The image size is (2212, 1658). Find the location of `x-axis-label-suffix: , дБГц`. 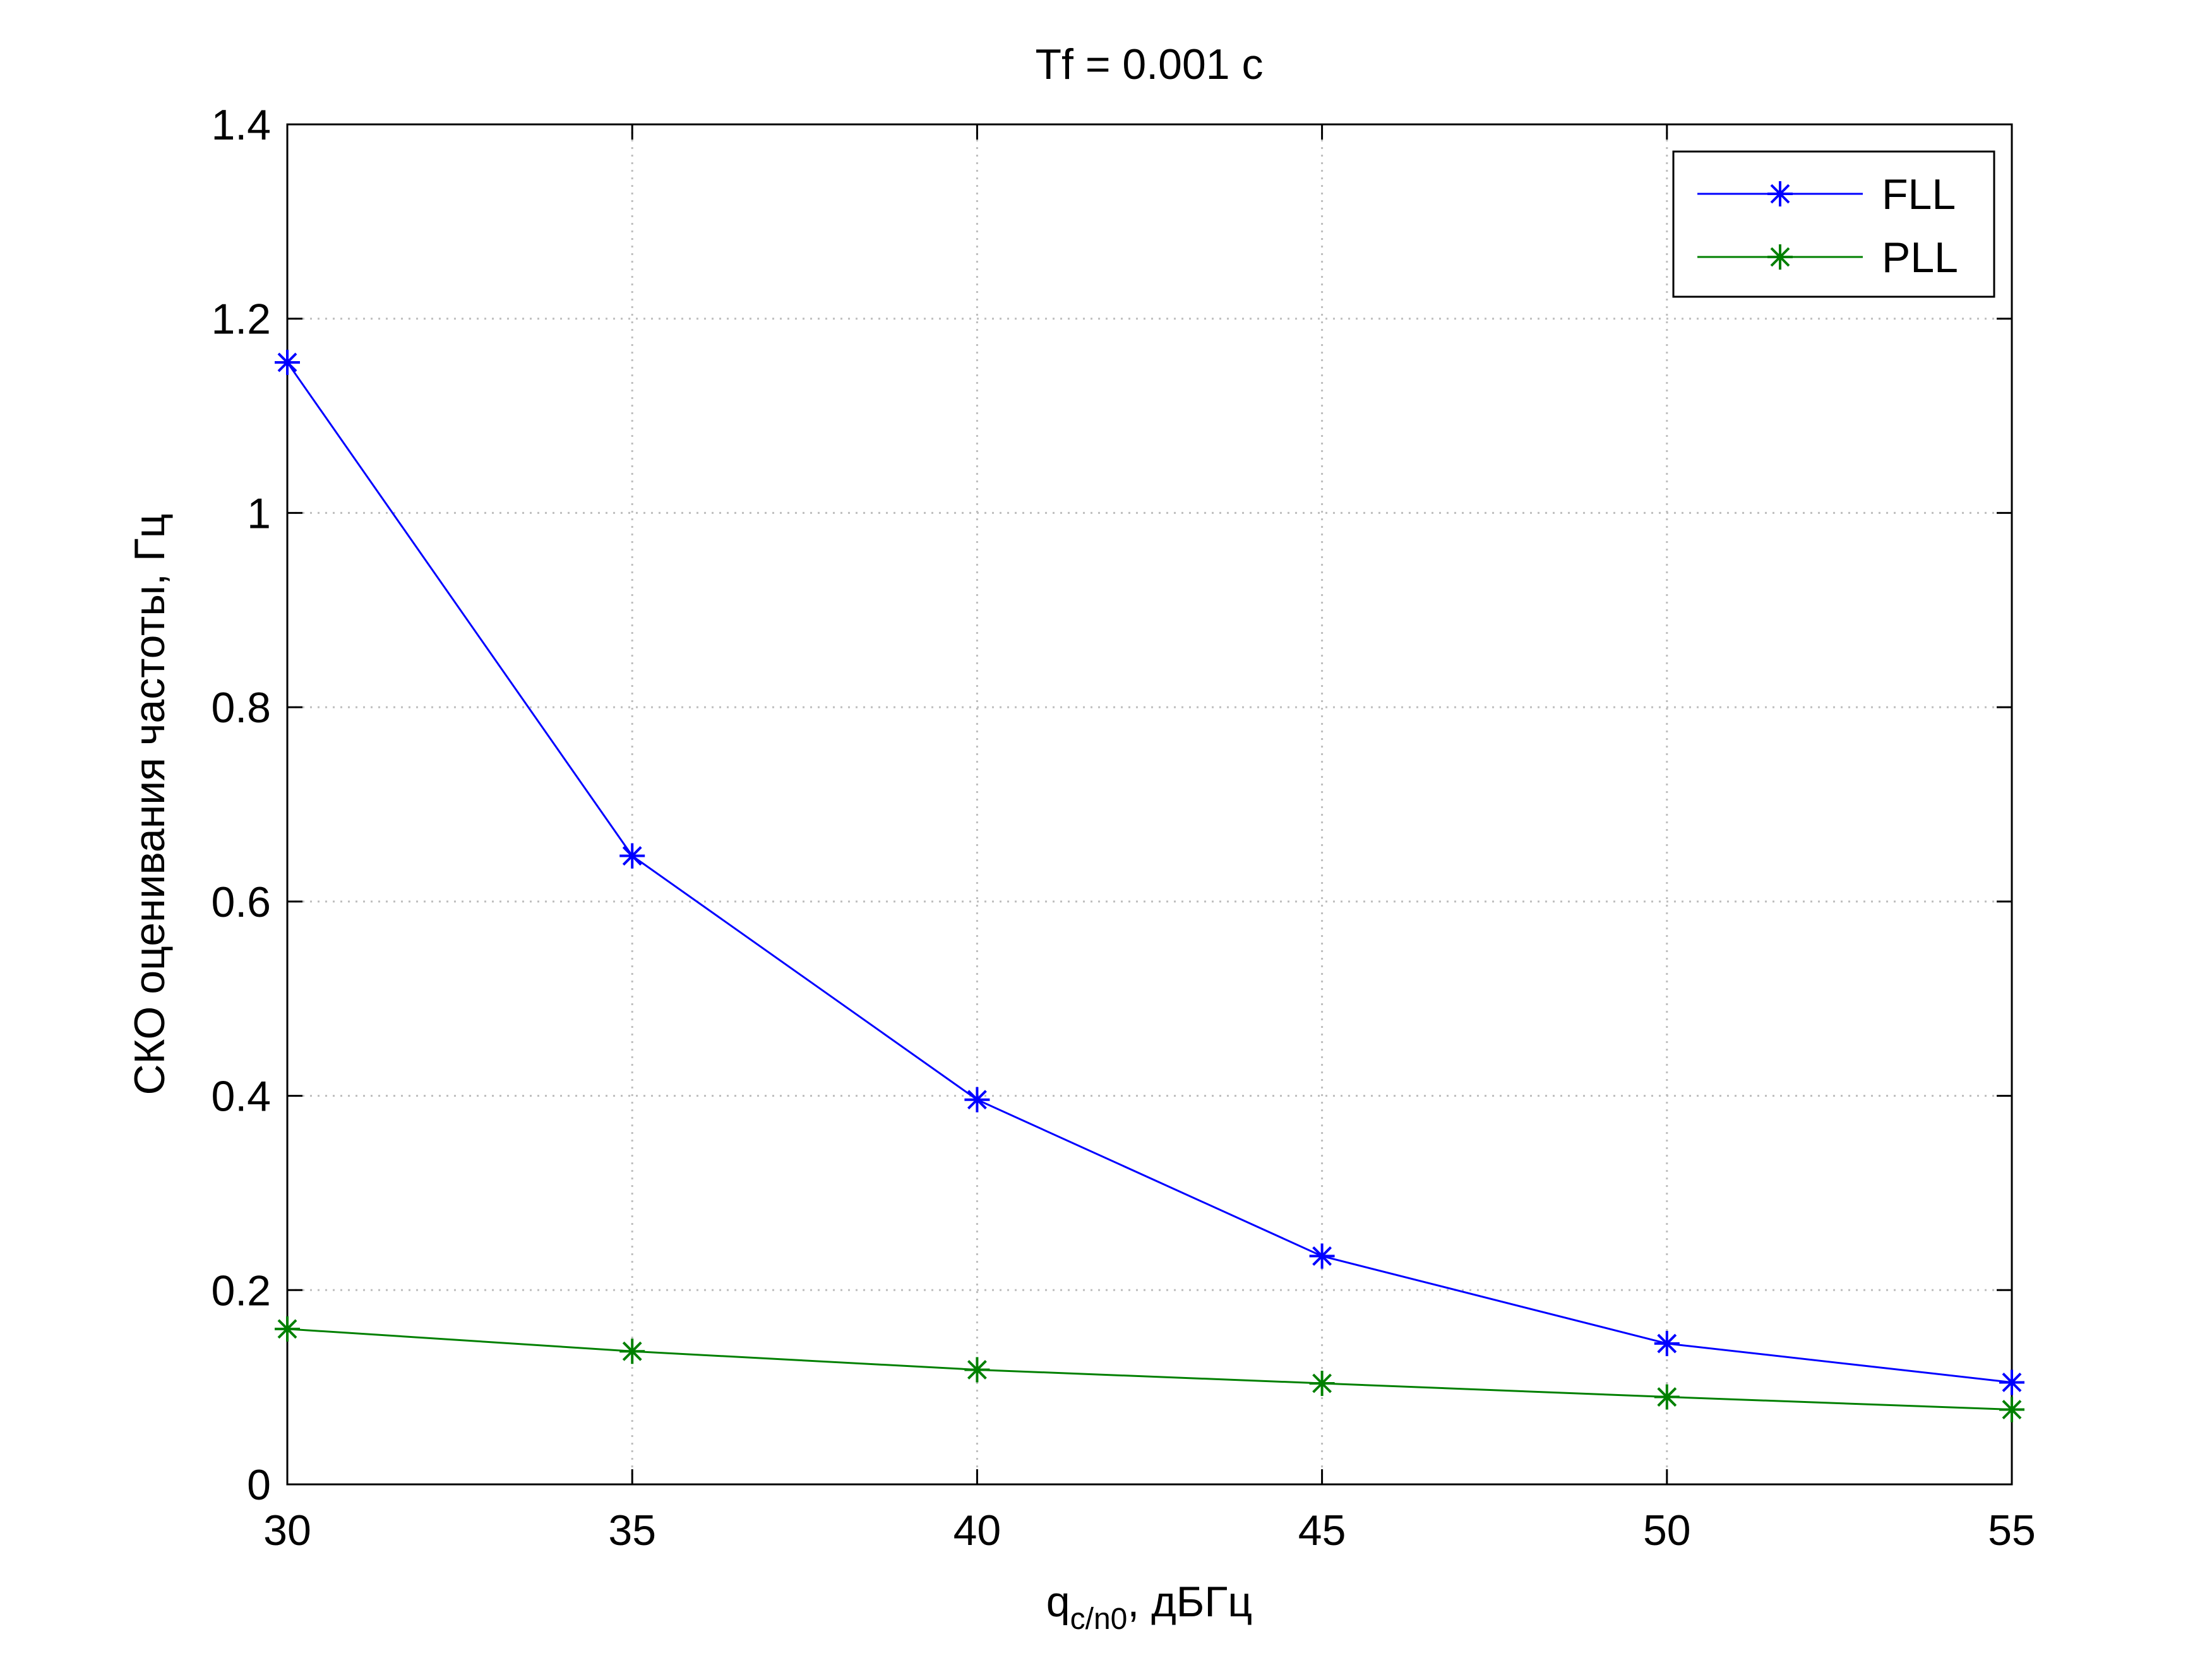

x-axis-label-suffix: , дБГц is located at coordinates (1189, 1602).